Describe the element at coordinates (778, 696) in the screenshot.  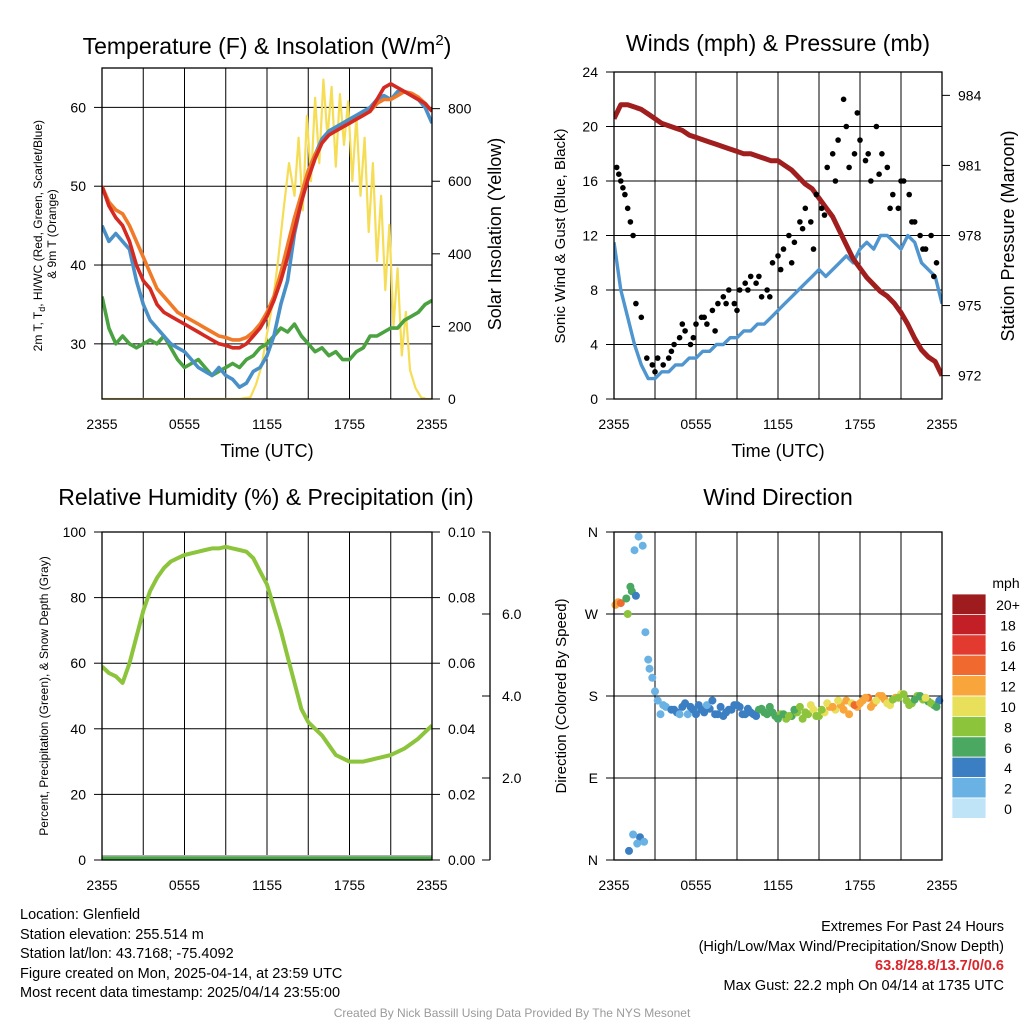
I see `direction-grid` at that location.